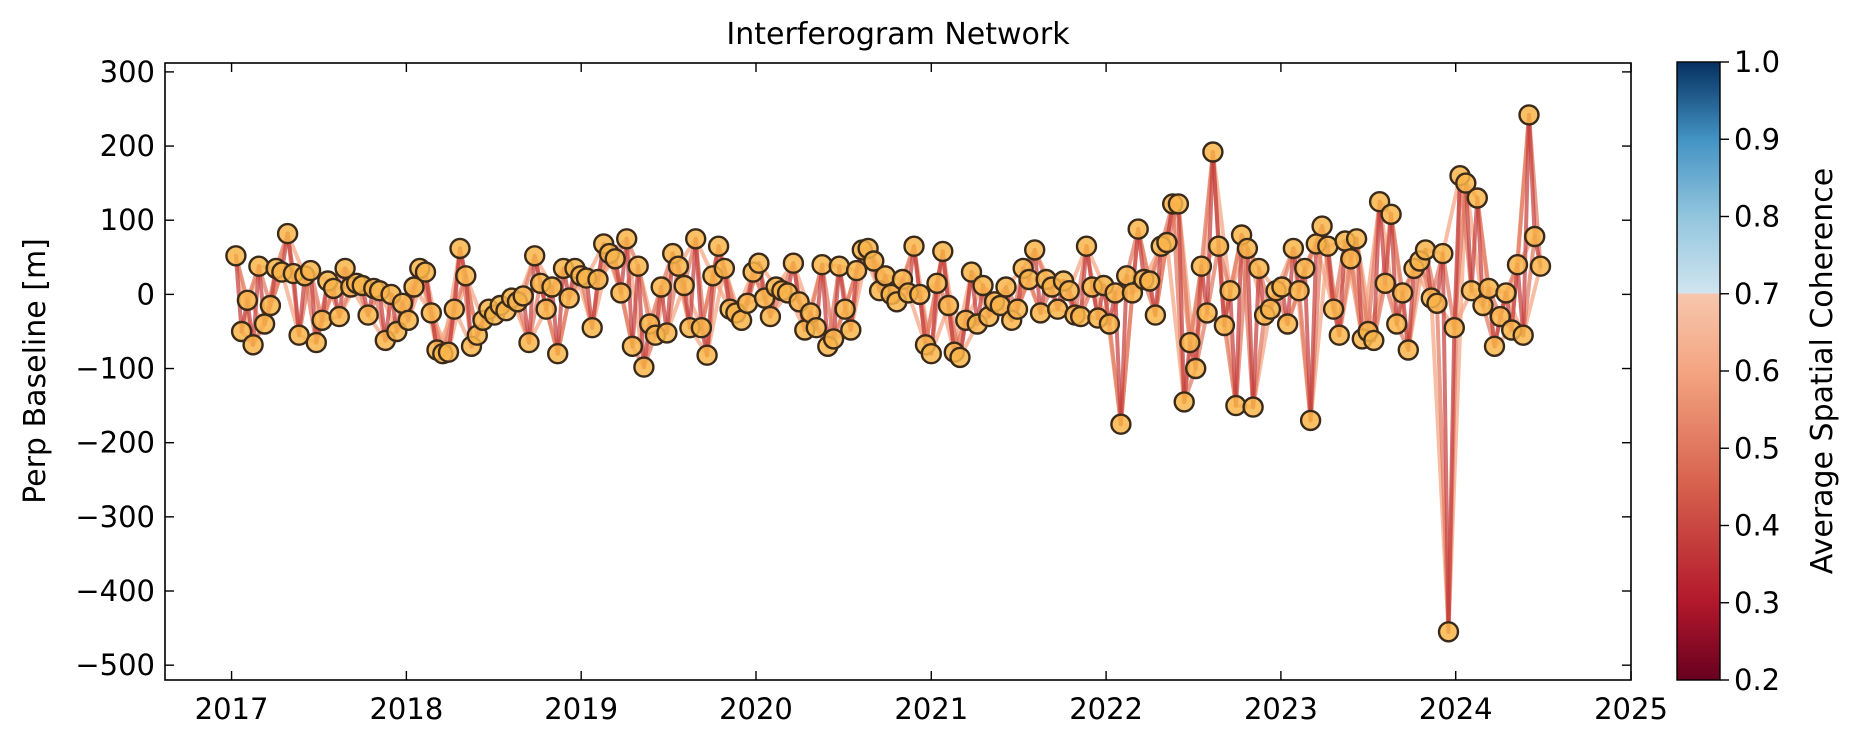 Image resolution: width=1851 pixels, height=741 pixels. What do you see at coordinates (1698, 371) in the screenshot?
I see `colorbar-gradient` at bounding box center [1698, 371].